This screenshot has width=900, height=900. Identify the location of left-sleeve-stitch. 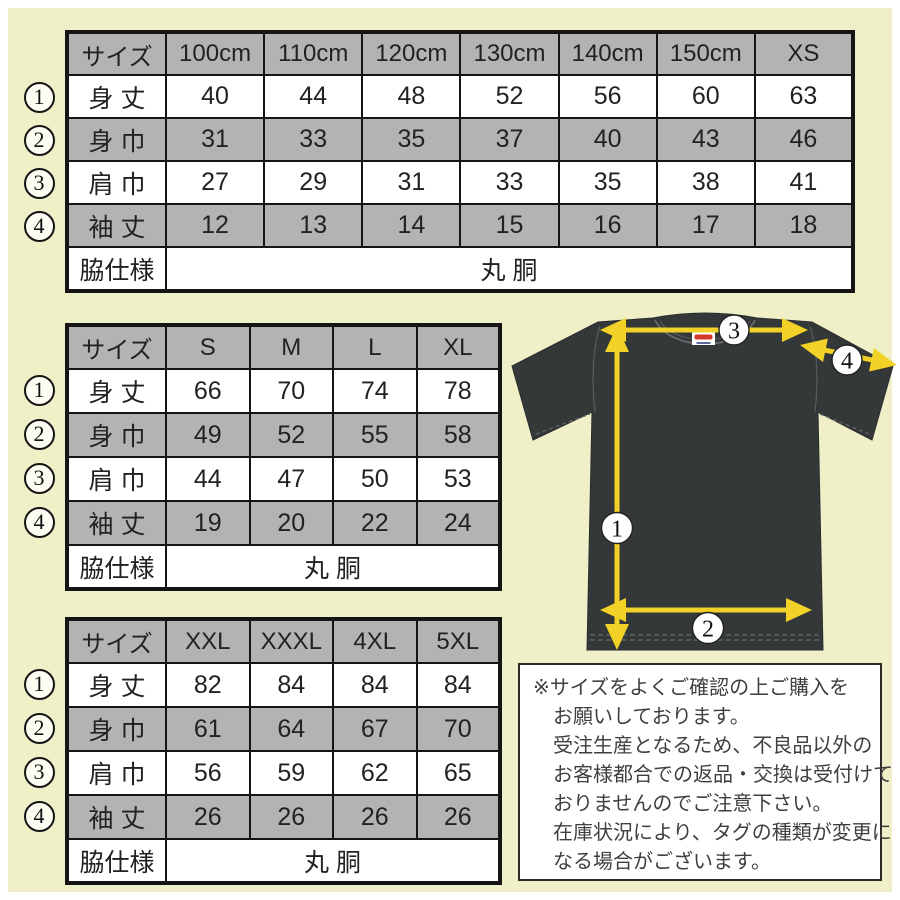
(563, 424).